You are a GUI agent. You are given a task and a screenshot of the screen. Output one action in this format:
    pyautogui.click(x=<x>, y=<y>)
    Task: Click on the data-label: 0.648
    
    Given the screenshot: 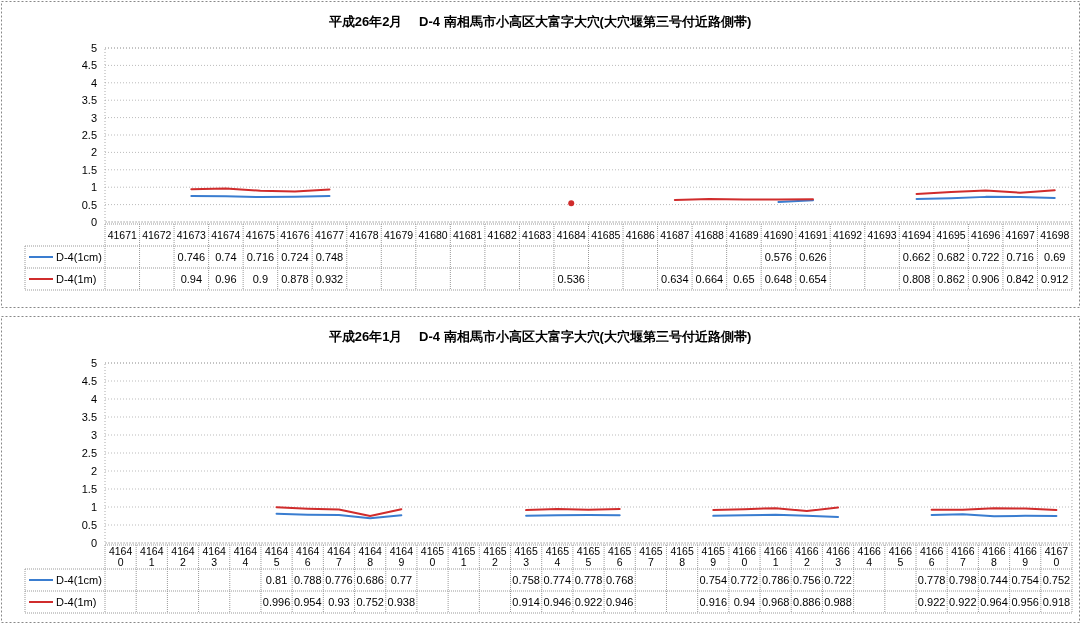 What is the action you would take?
    pyautogui.click(x=778, y=279)
    